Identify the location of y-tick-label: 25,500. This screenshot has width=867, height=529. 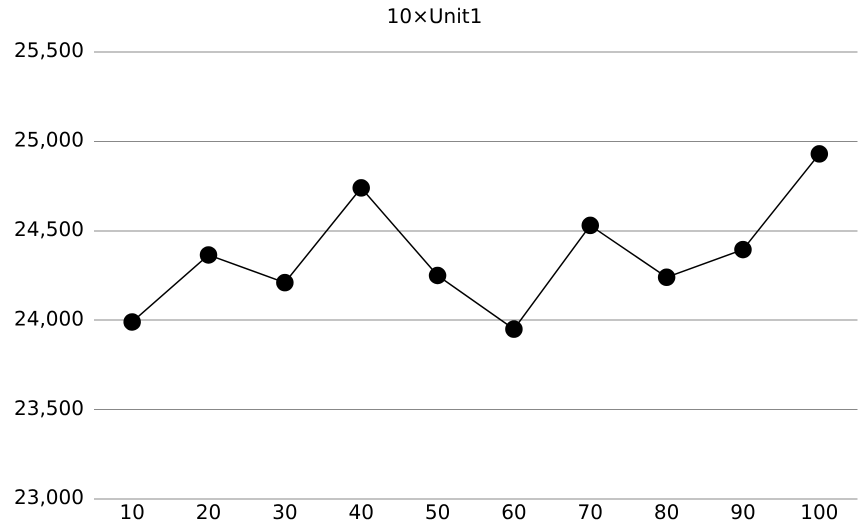
(49, 50).